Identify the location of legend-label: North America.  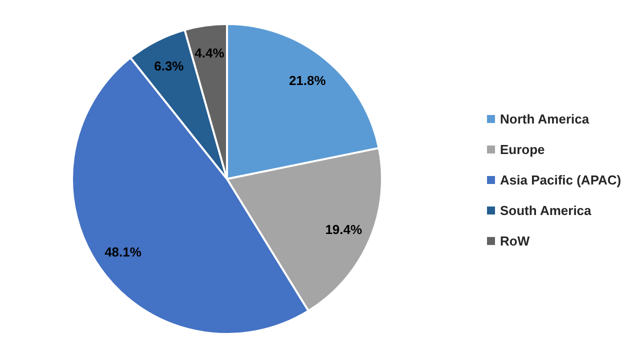
(545, 119).